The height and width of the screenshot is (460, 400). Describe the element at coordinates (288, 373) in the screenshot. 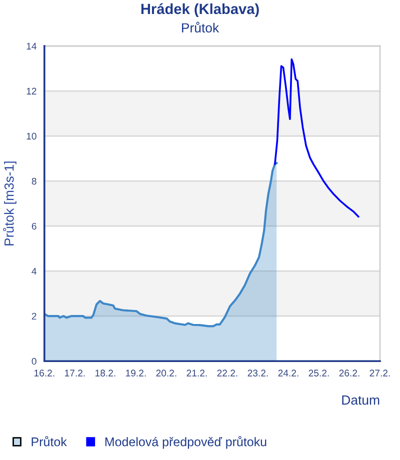

I see `x-tick-label: 24.2.` at that location.